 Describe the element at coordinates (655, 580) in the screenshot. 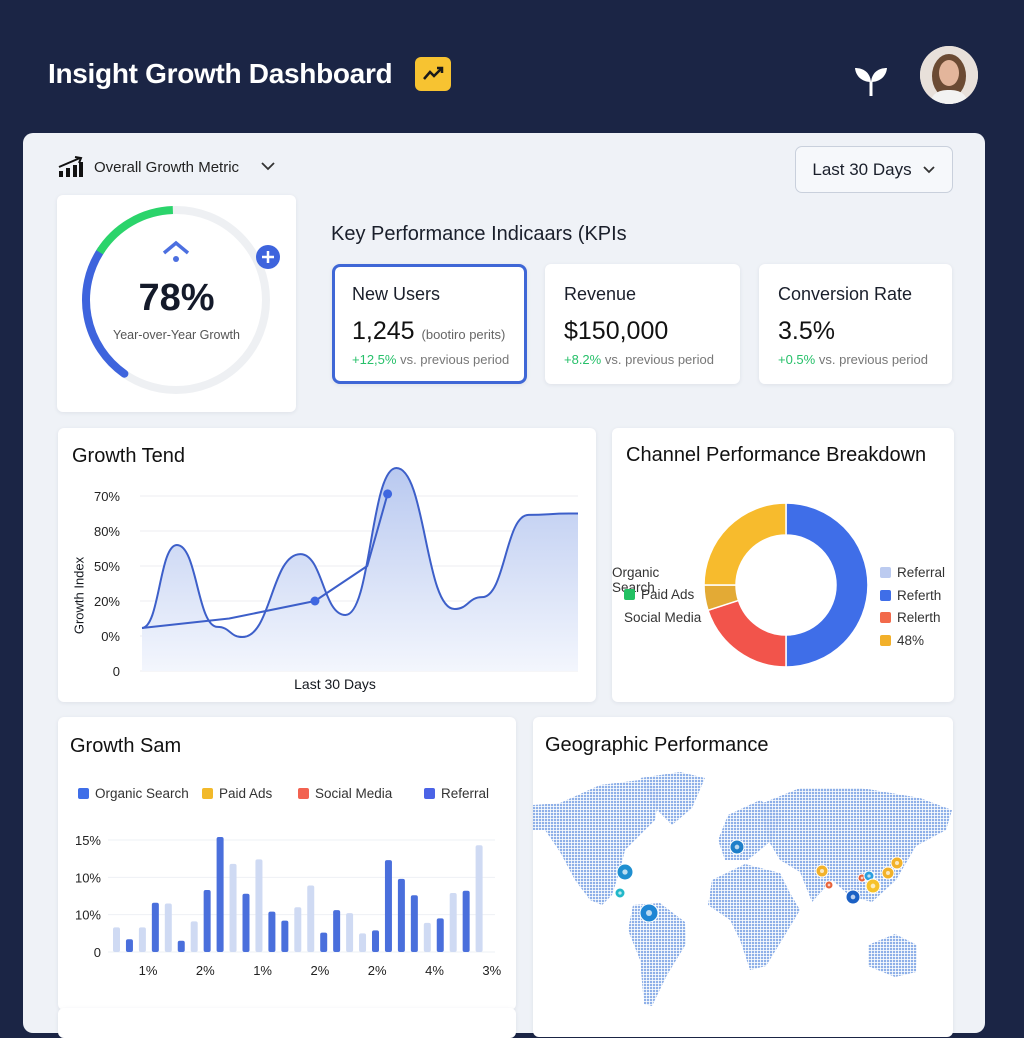

I see `legend-organic-search: Organic Search` at that location.